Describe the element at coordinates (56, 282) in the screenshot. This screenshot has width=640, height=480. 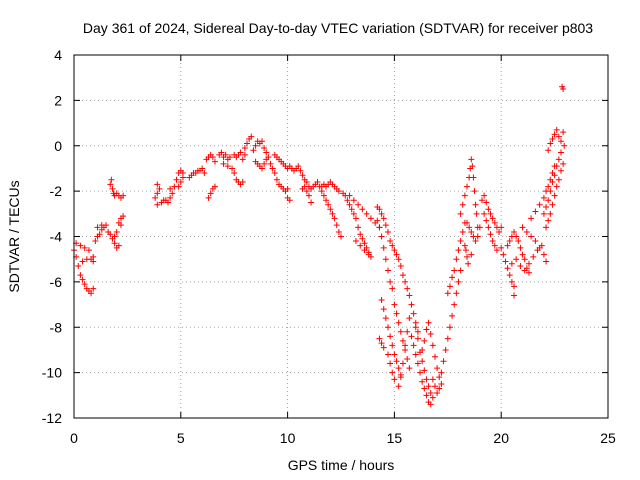
I see `y-tick-label: -6` at that location.